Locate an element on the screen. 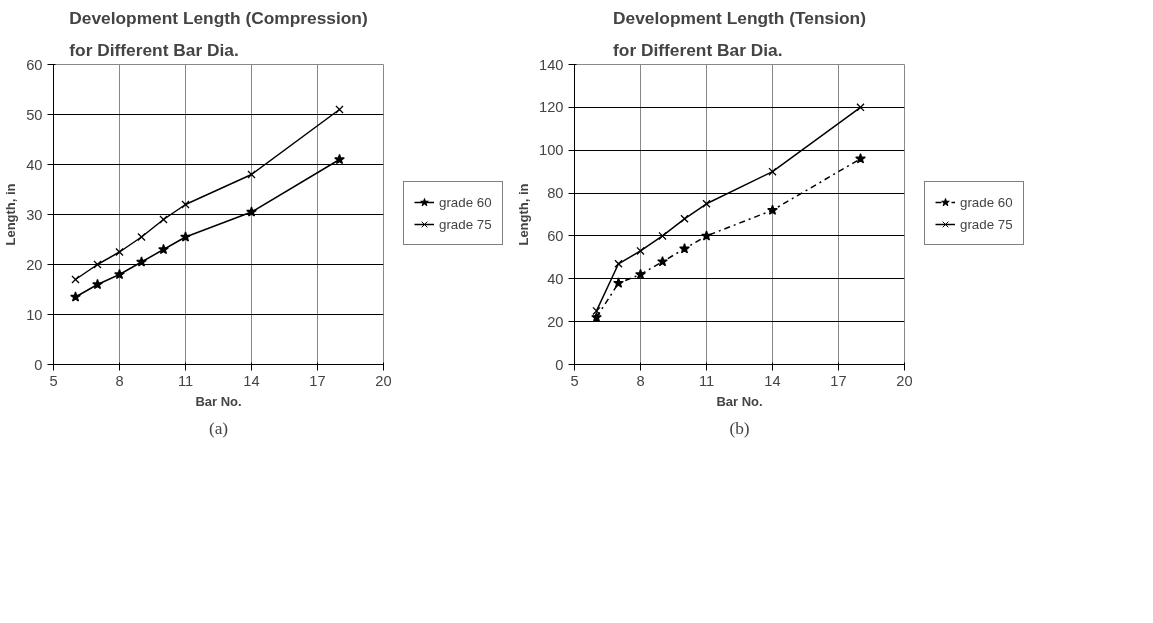  text: (a) is located at coordinates (218, 428).